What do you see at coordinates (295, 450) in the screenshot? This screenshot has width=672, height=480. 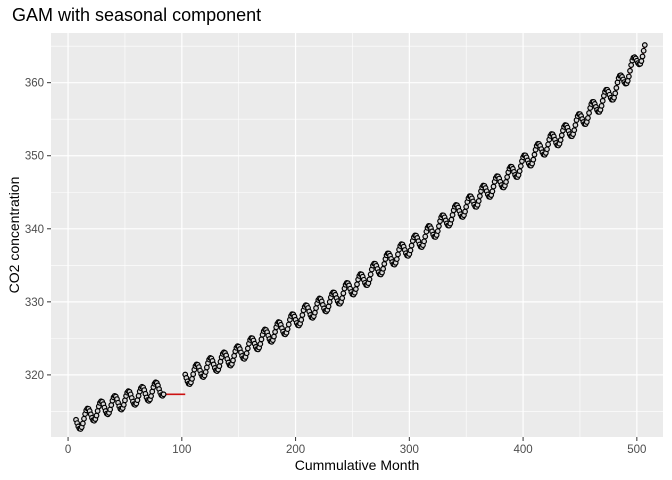 I see `x-tick-label: 200` at bounding box center [295, 450].